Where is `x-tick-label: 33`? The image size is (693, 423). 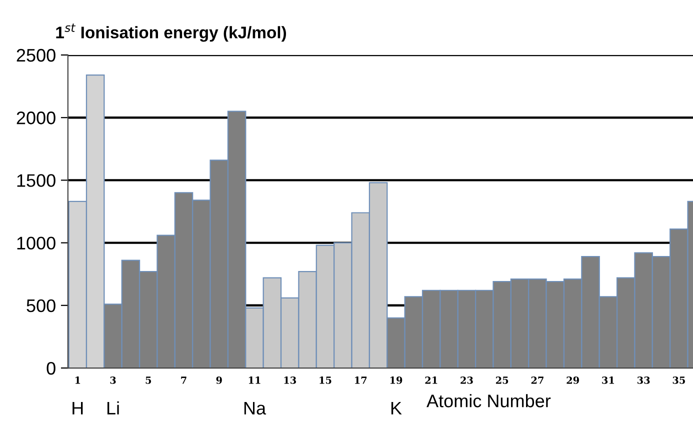 x-tick-label: 33 is located at coordinates (643, 380).